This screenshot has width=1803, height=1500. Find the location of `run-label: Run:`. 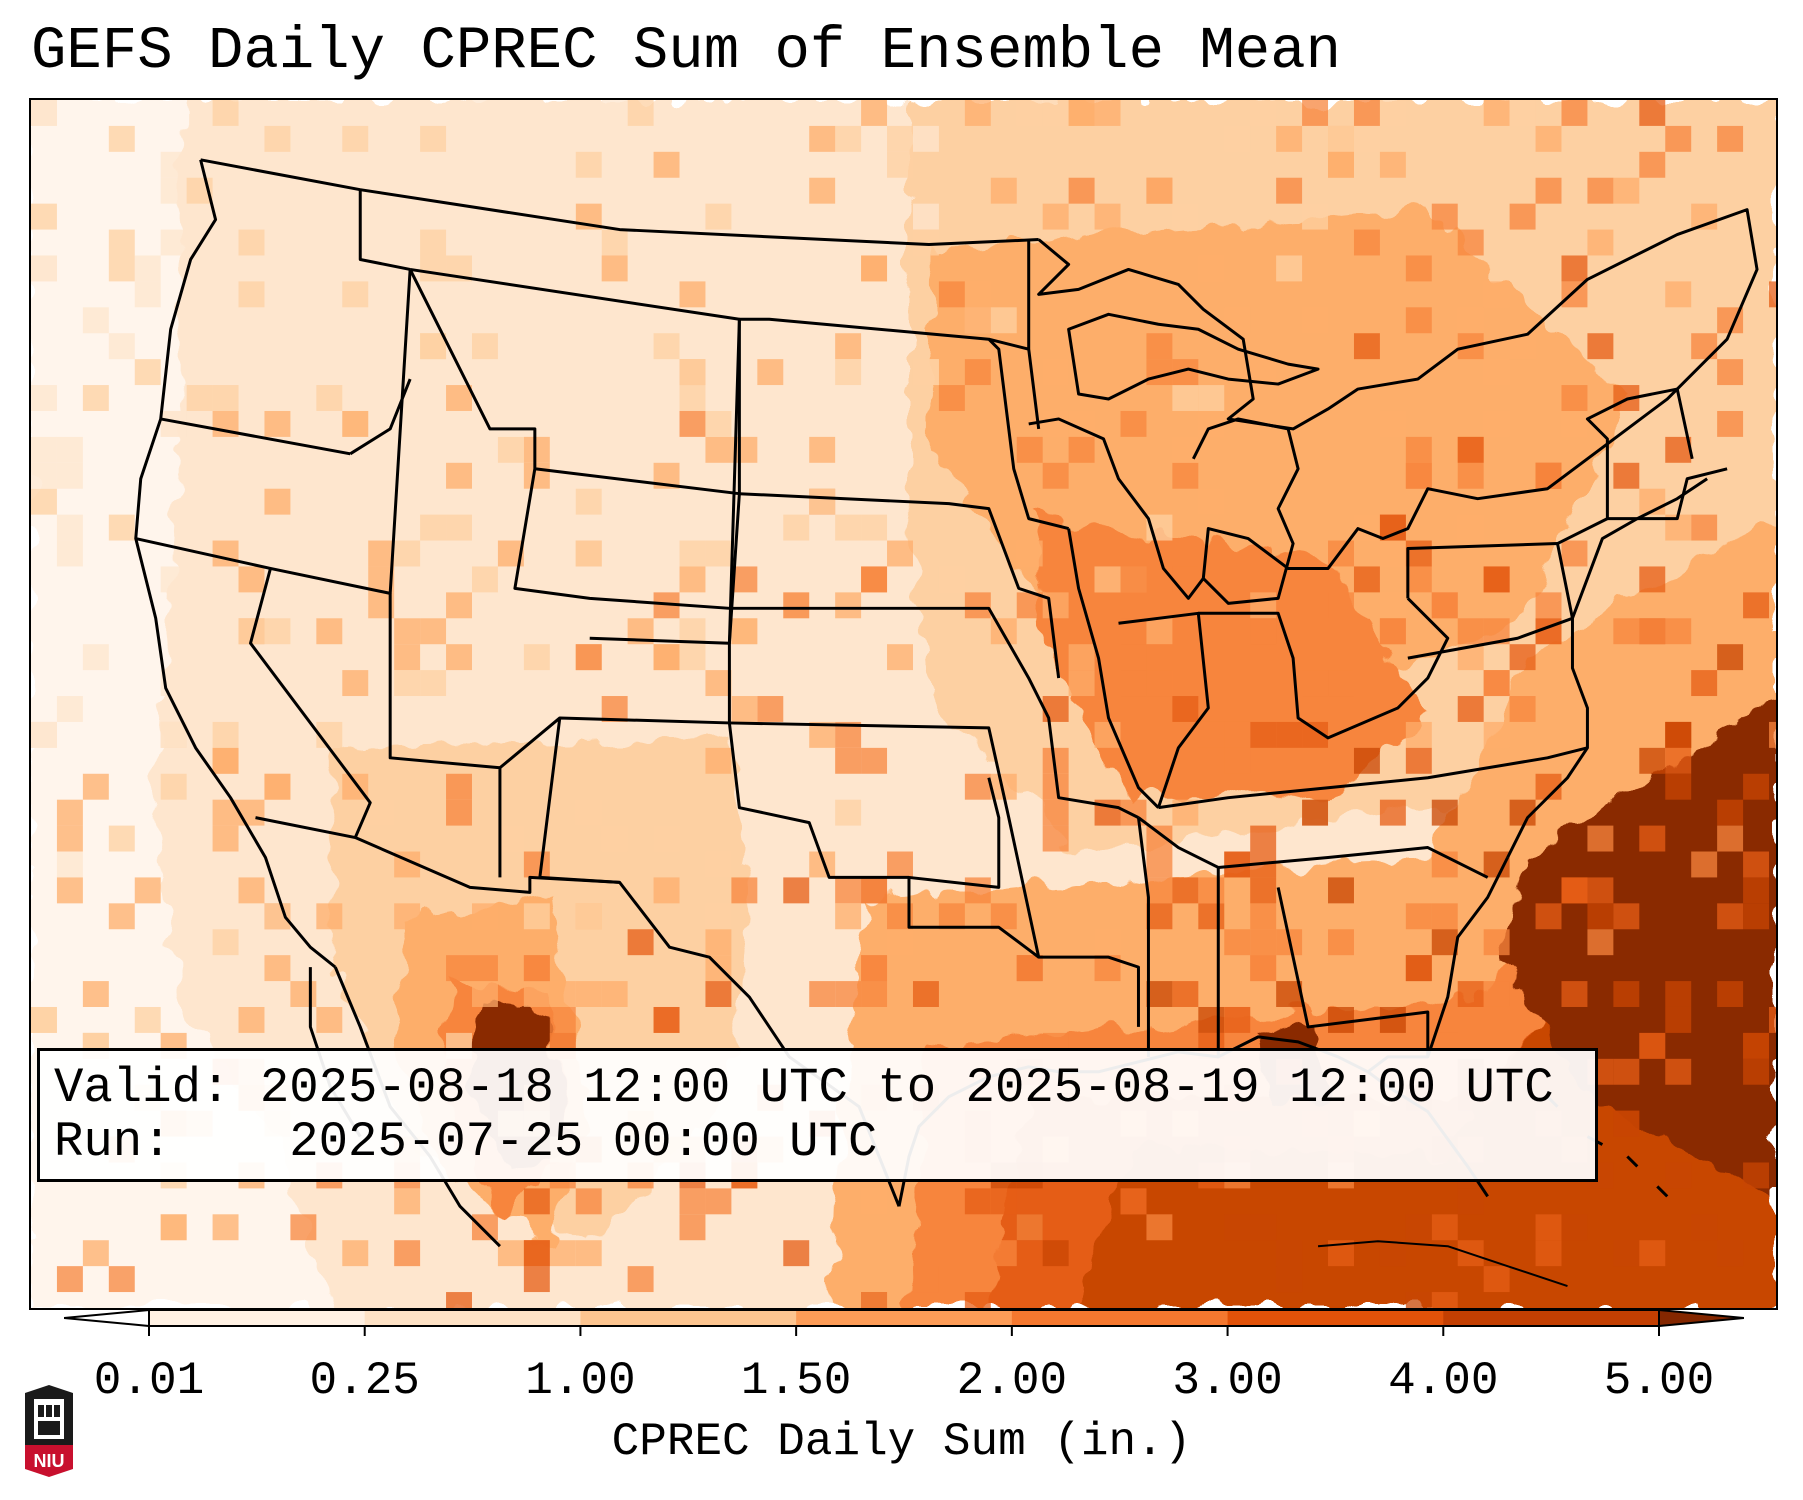

run-label: Run: is located at coordinates (113, 1142).